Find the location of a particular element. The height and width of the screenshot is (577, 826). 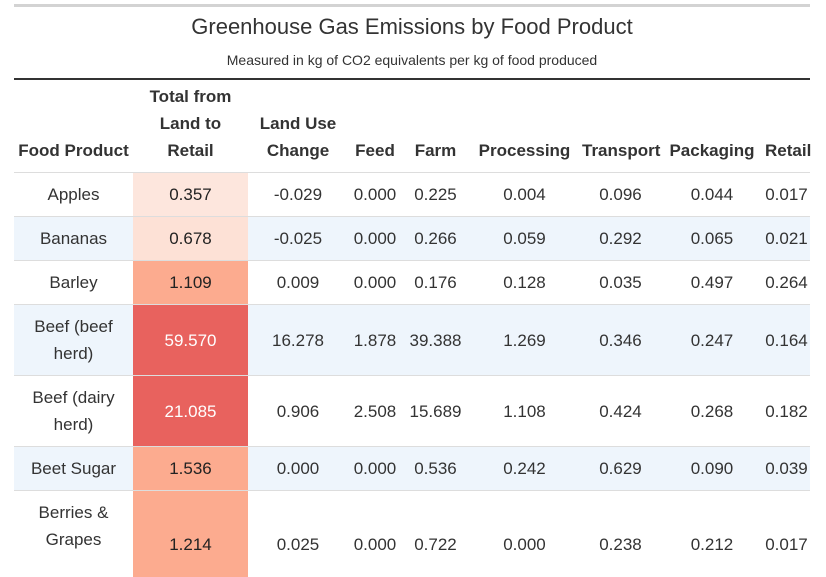

cell-retail: 0.264 is located at coordinates (786, 283).